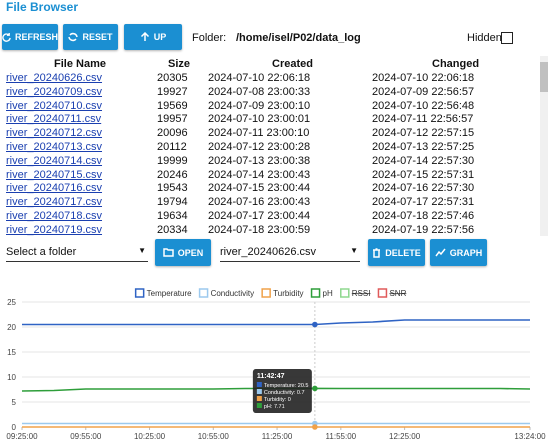  Describe the element at coordinates (507, 38) in the screenshot. I see `hidden-checkbox` at that location.